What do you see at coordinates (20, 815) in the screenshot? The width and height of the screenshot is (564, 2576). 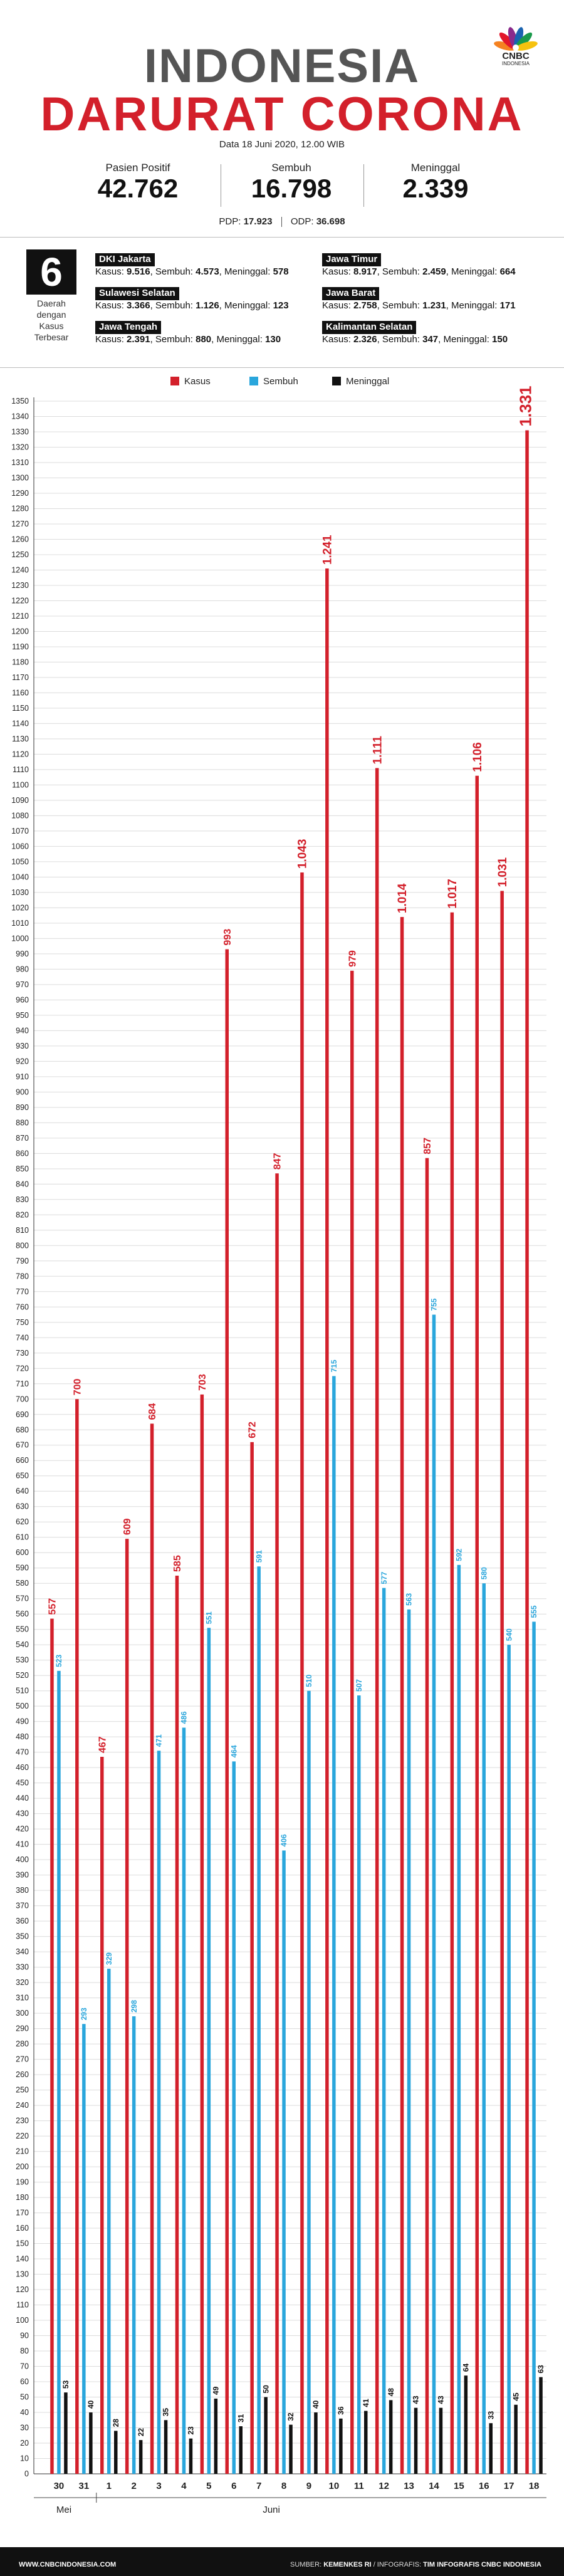 I see `y-tick-label: 1080` at bounding box center [20, 815].